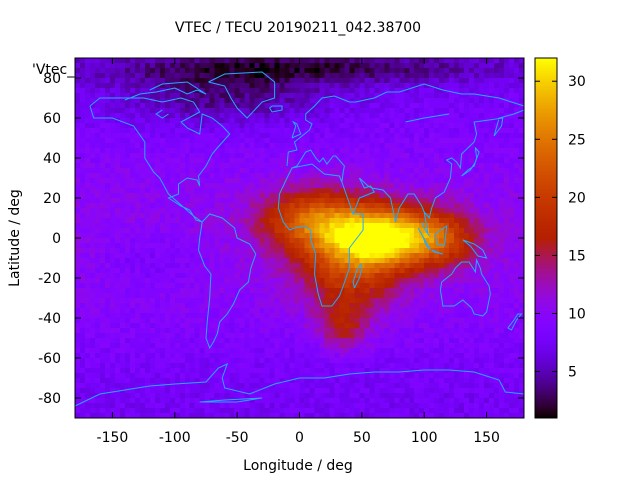 The height and width of the screenshot is (480, 640). Describe the element at coordinates (577, 82) in the screenshot. I see `colorbar-tick-label: 30` at that location.